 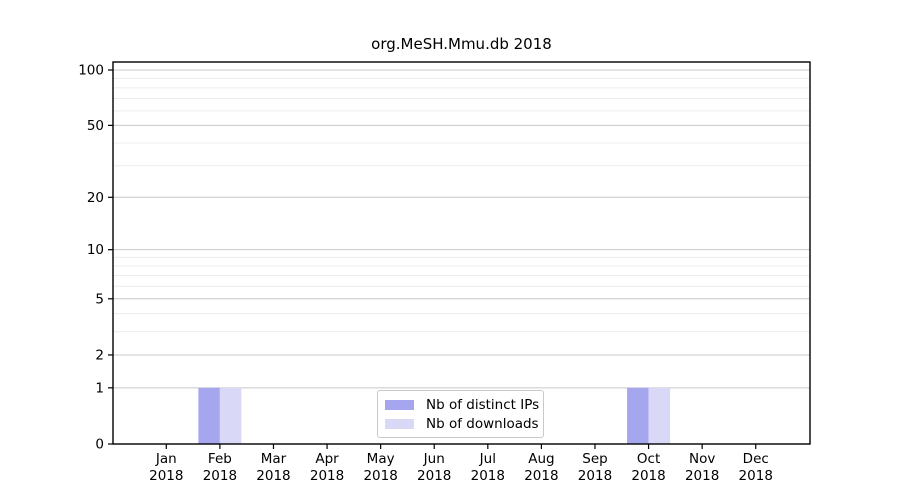 I want to click on x-tick-label-month: Nov, so click(x=702, y=459).